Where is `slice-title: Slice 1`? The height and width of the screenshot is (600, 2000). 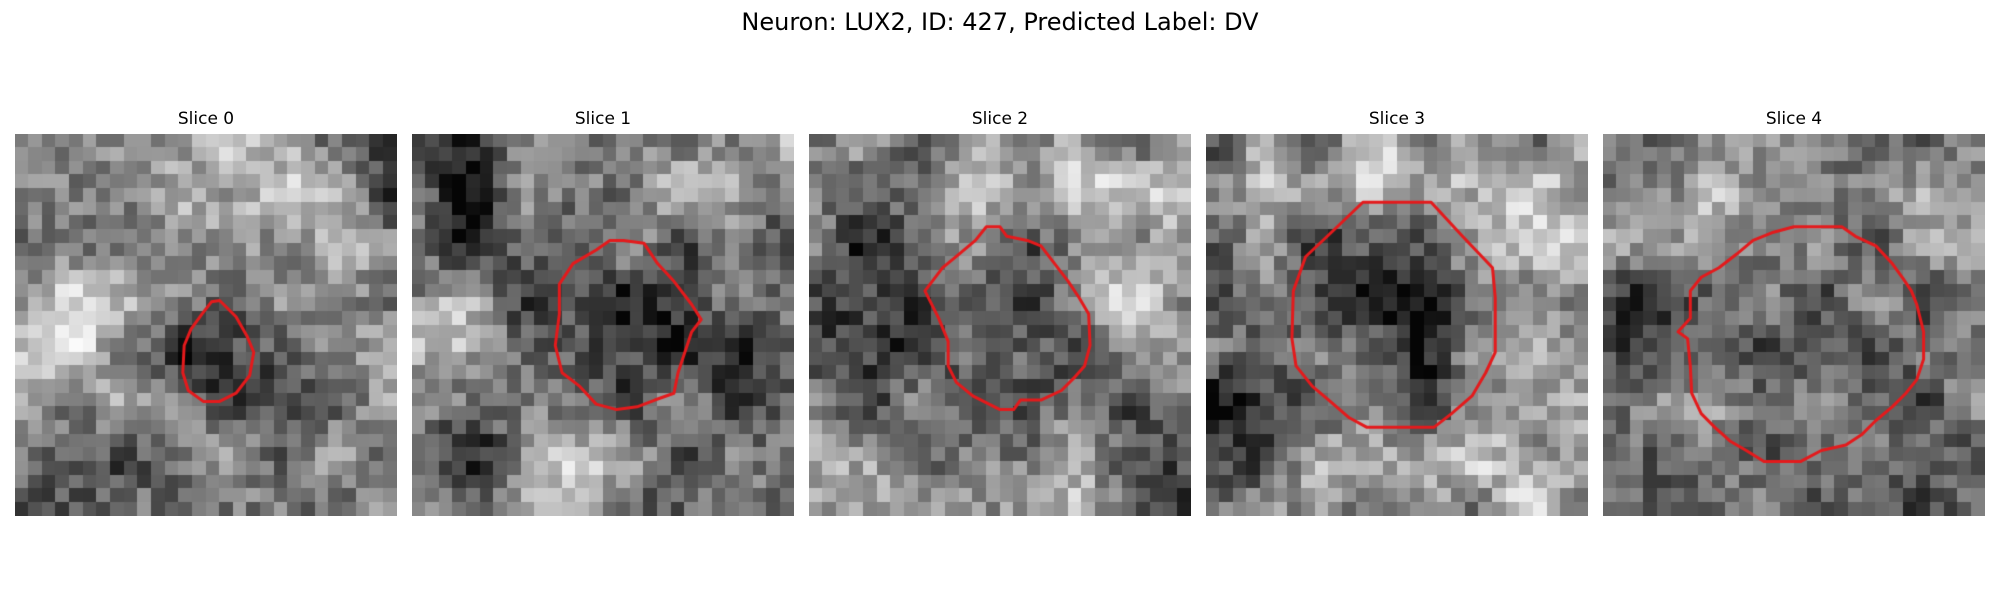 slice-title: Slice 1 is located at coordinates (603, 119).